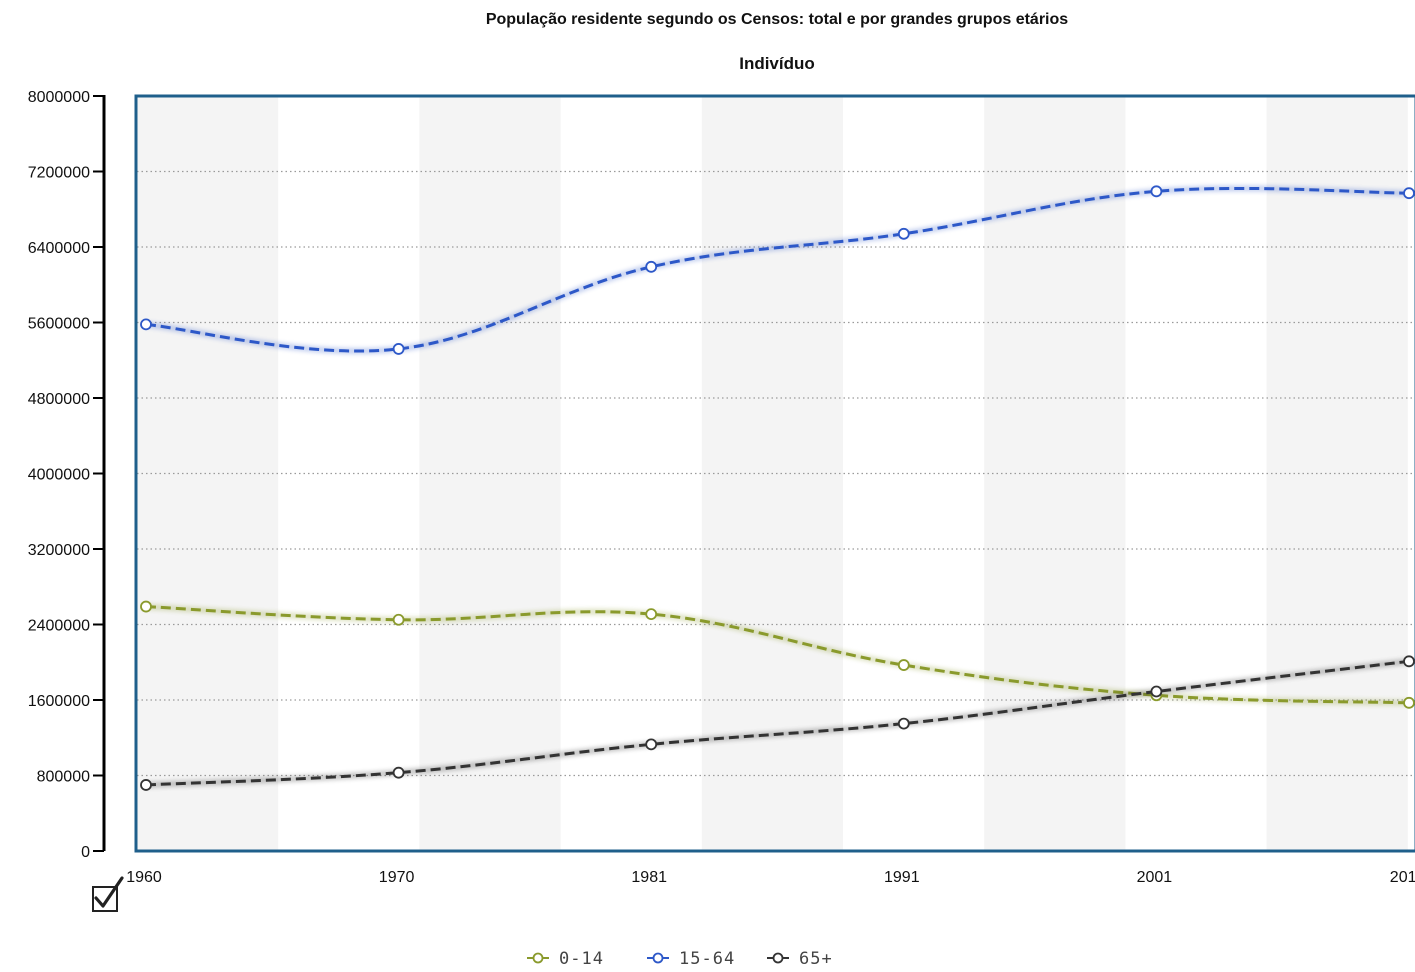 This screenshot has width=1415, height=972. I want to click on check-box-icon, so click(108, 894).